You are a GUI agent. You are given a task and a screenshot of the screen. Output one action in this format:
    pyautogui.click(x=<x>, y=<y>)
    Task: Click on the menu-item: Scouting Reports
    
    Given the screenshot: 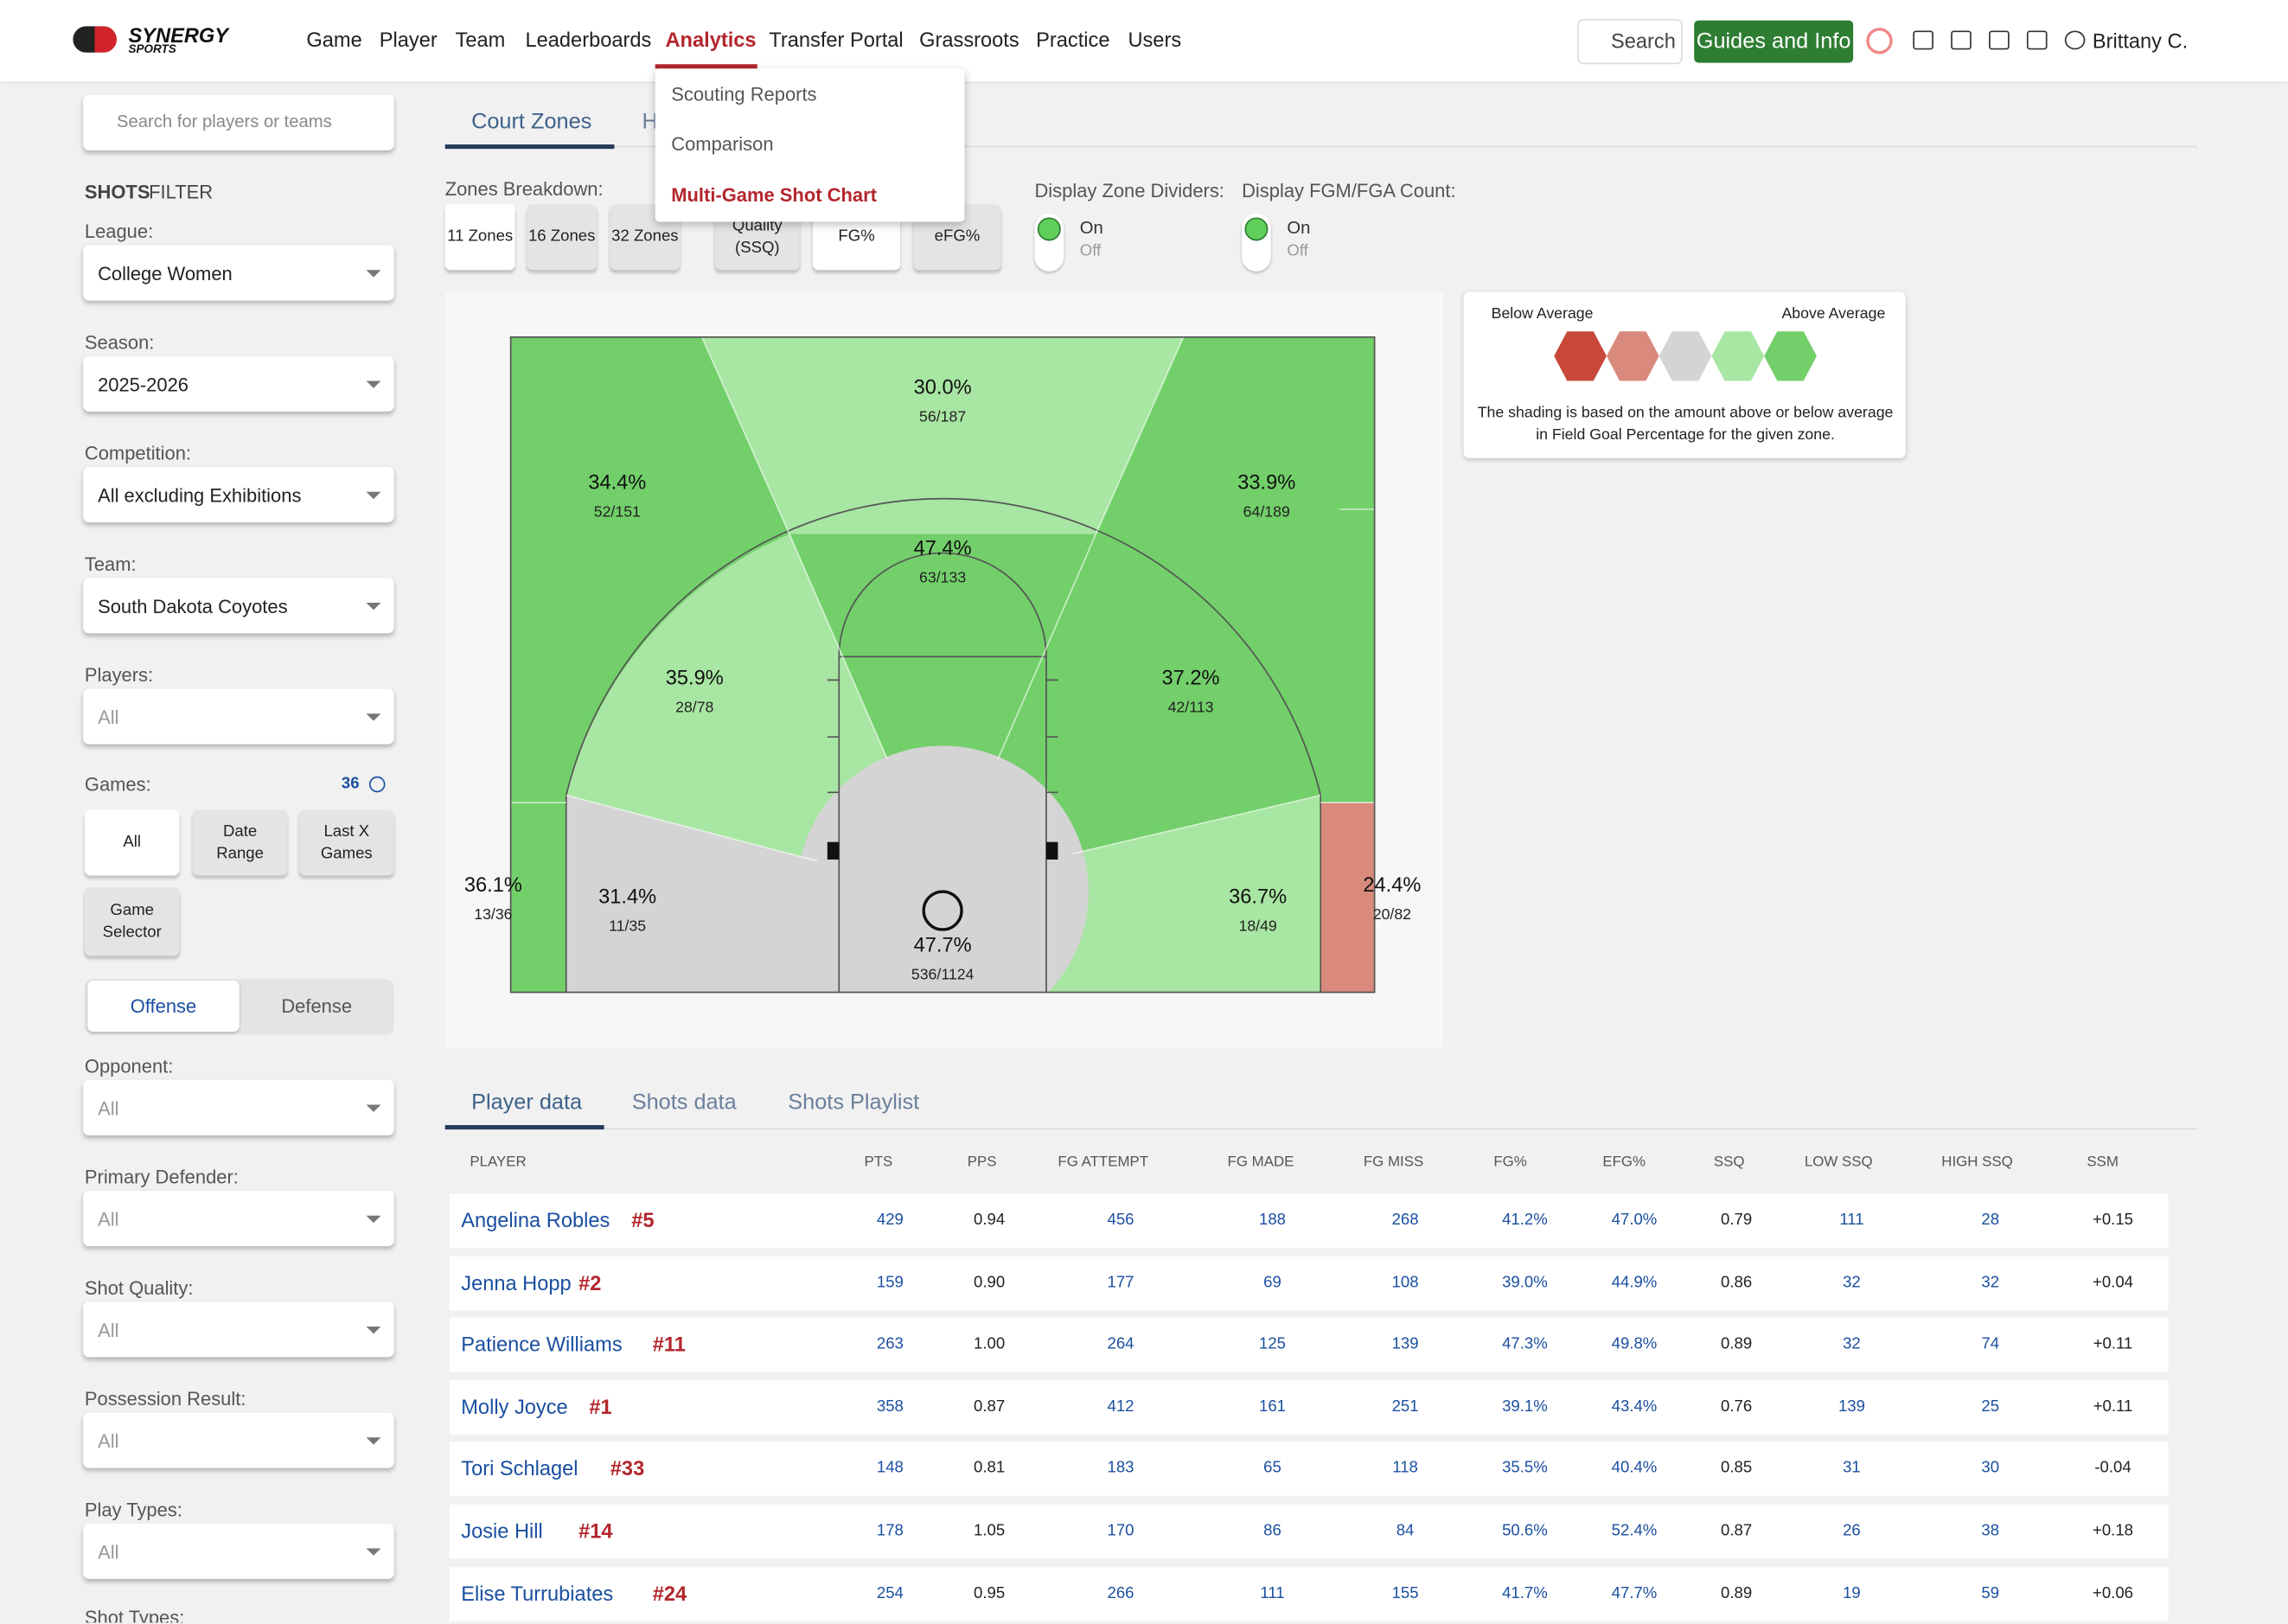 What is the action you would take?
    pyautogui.click(x=744, y=94)
    